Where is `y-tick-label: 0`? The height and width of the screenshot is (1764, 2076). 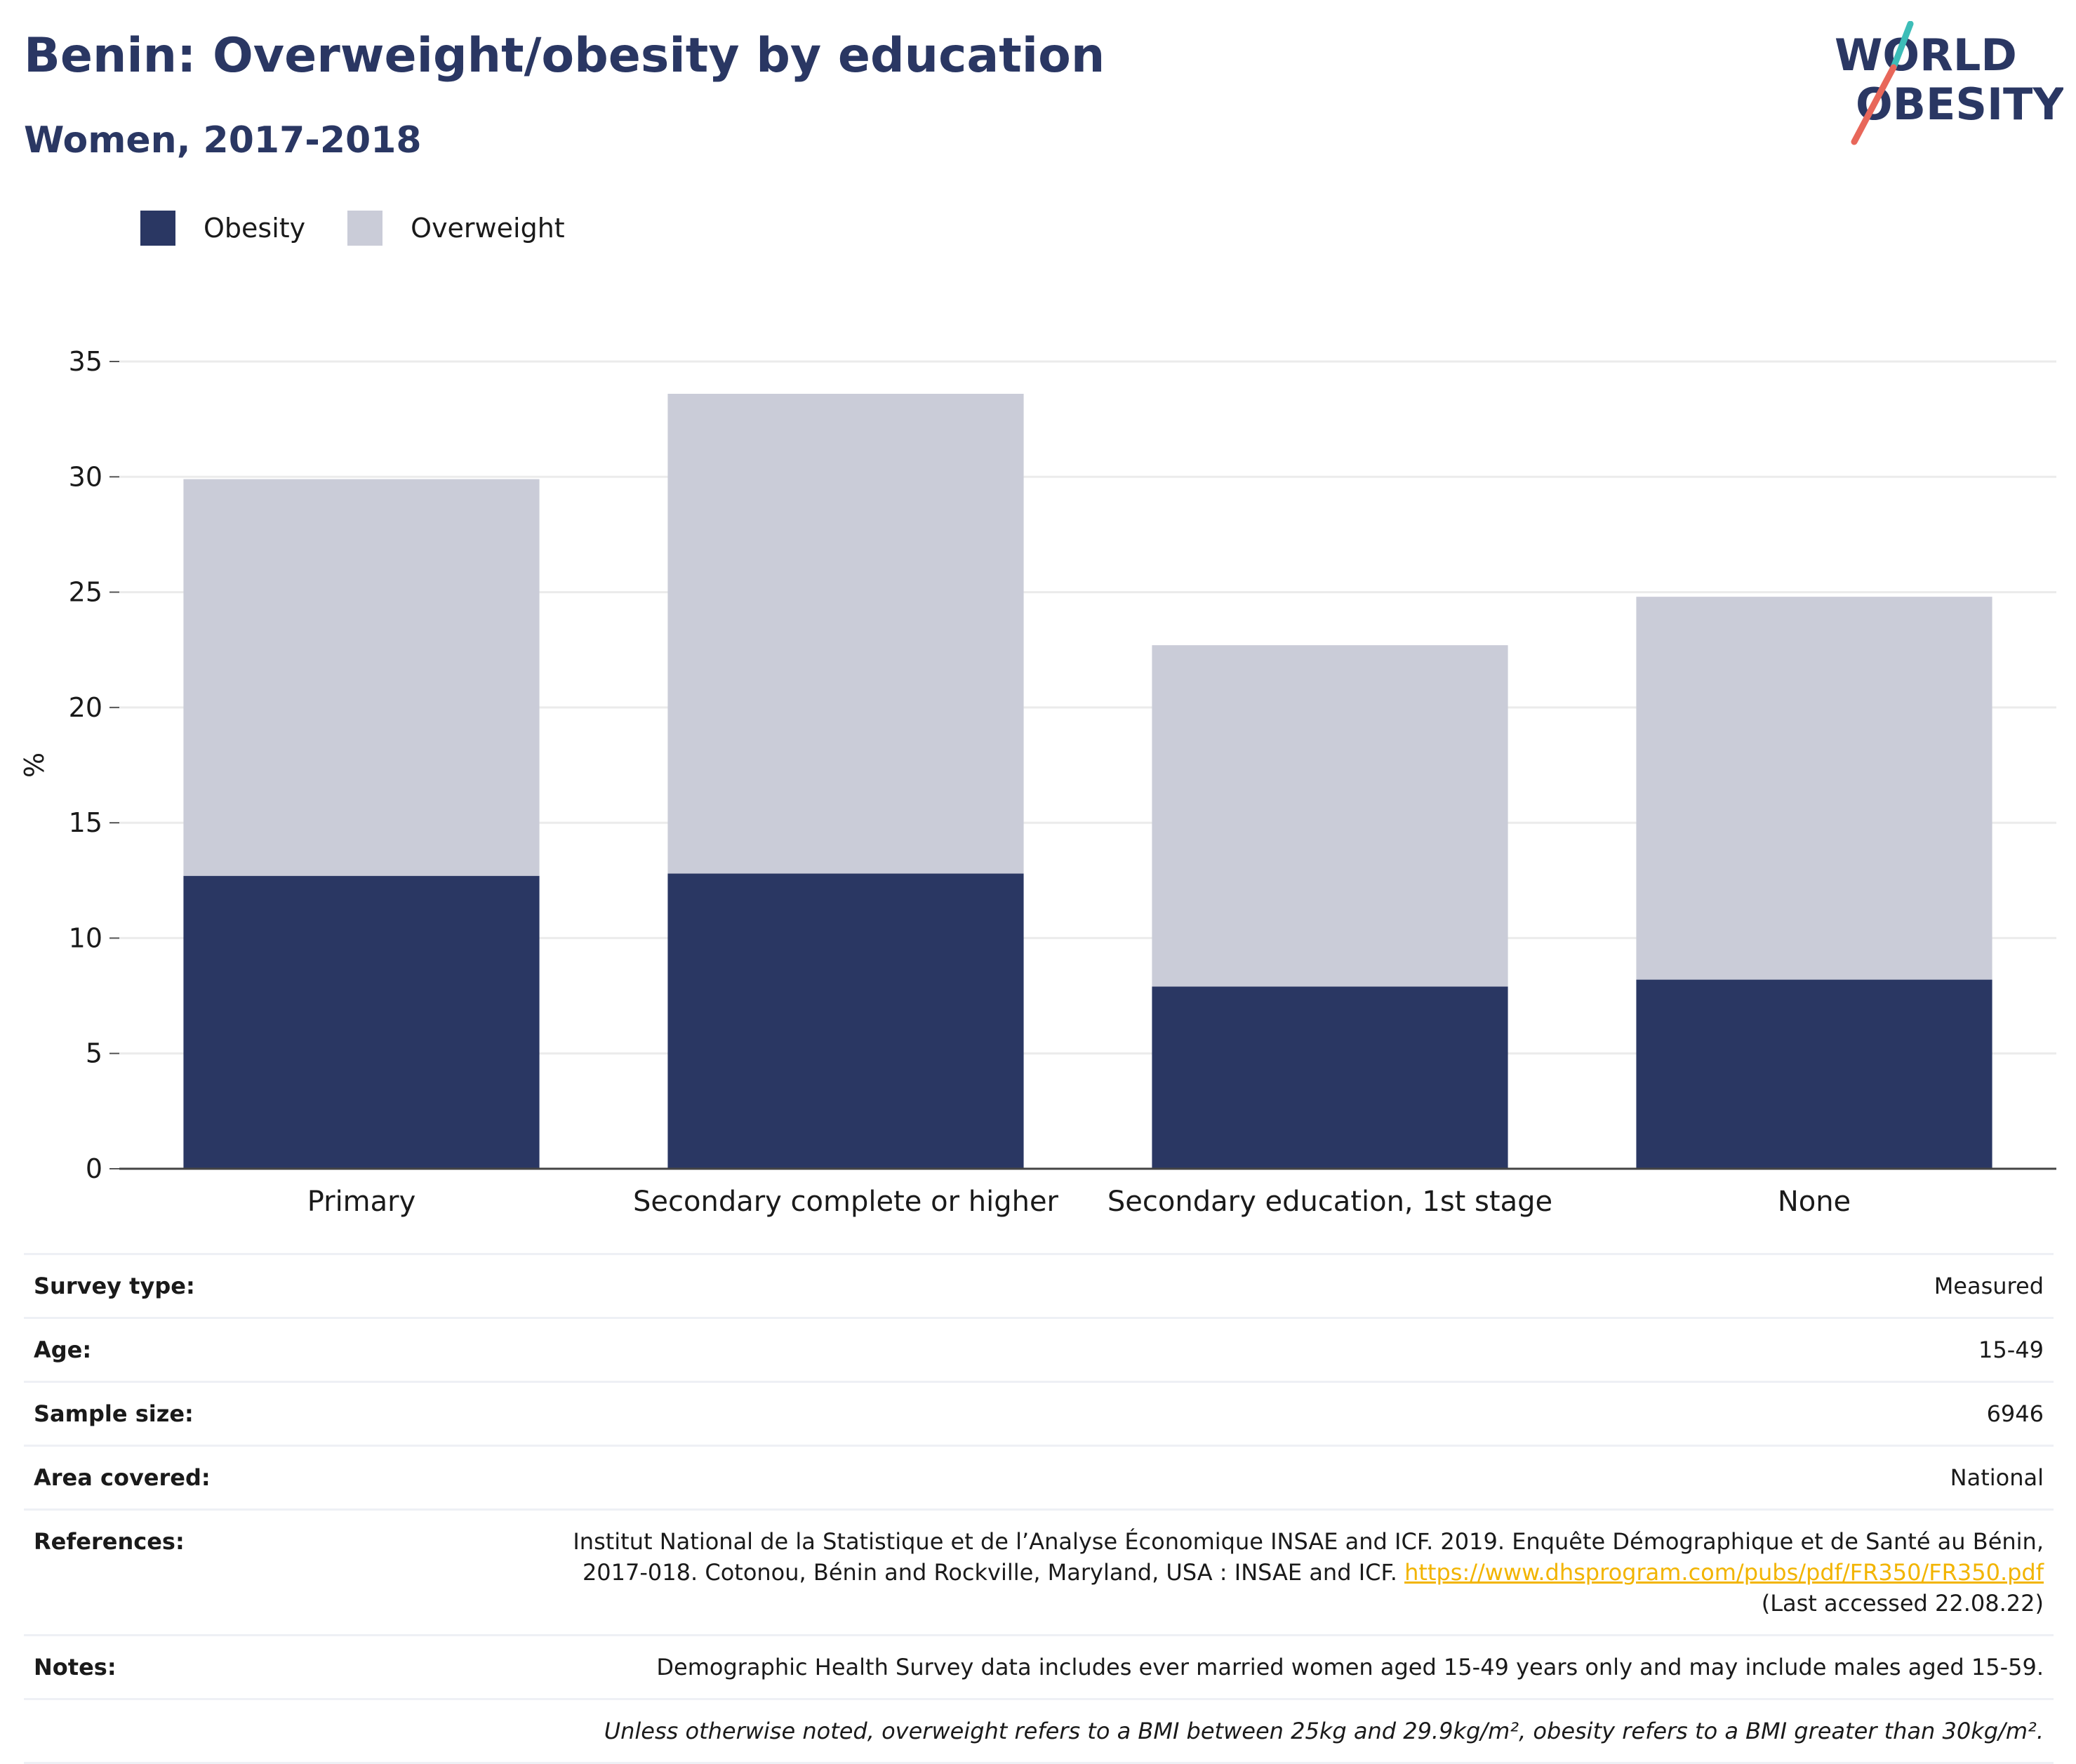 y-tick-label: 0 is located at coordinates (94, 1168).